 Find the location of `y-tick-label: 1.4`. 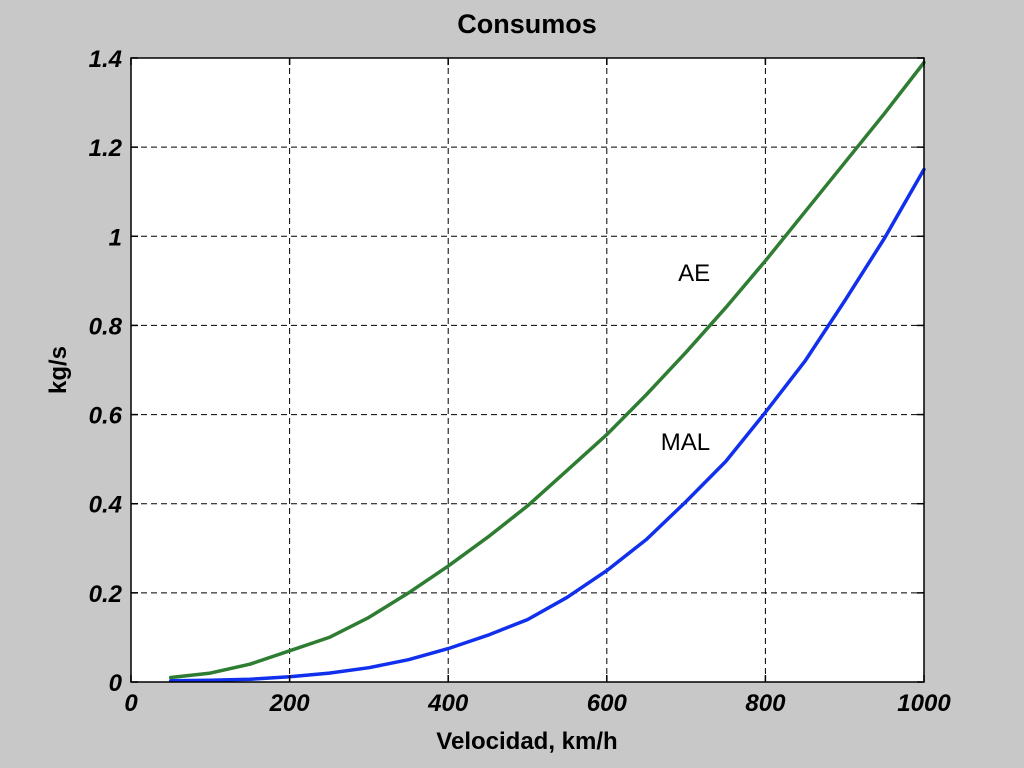

y-tick-label: 1.4 is located at coordinates (105, 59).